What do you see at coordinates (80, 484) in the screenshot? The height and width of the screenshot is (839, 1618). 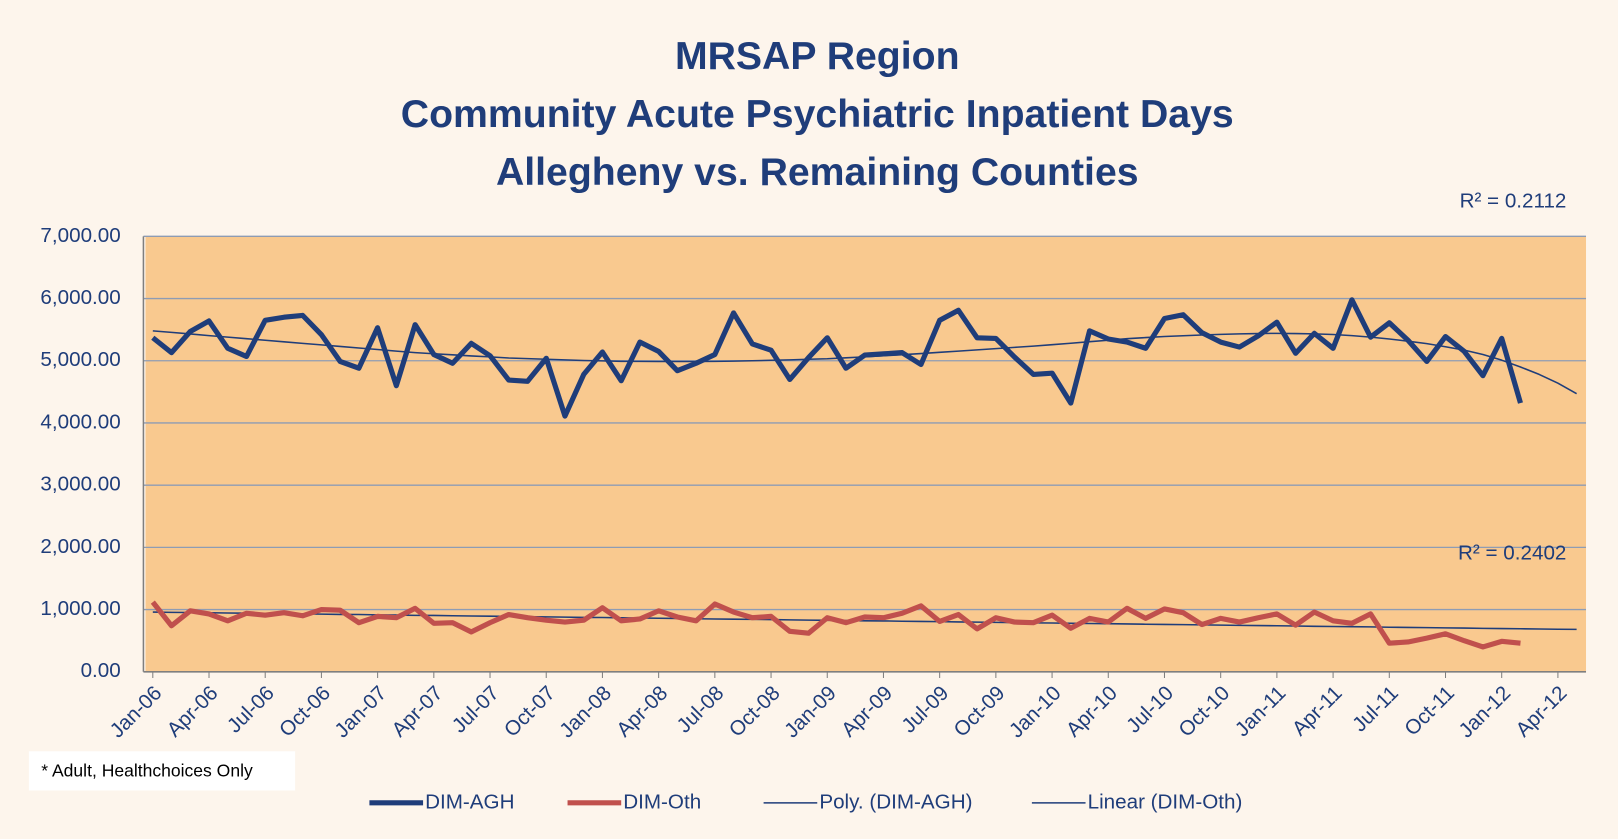 I see `y-tick-label: 3,000.00` at bounding box center [80, 484].